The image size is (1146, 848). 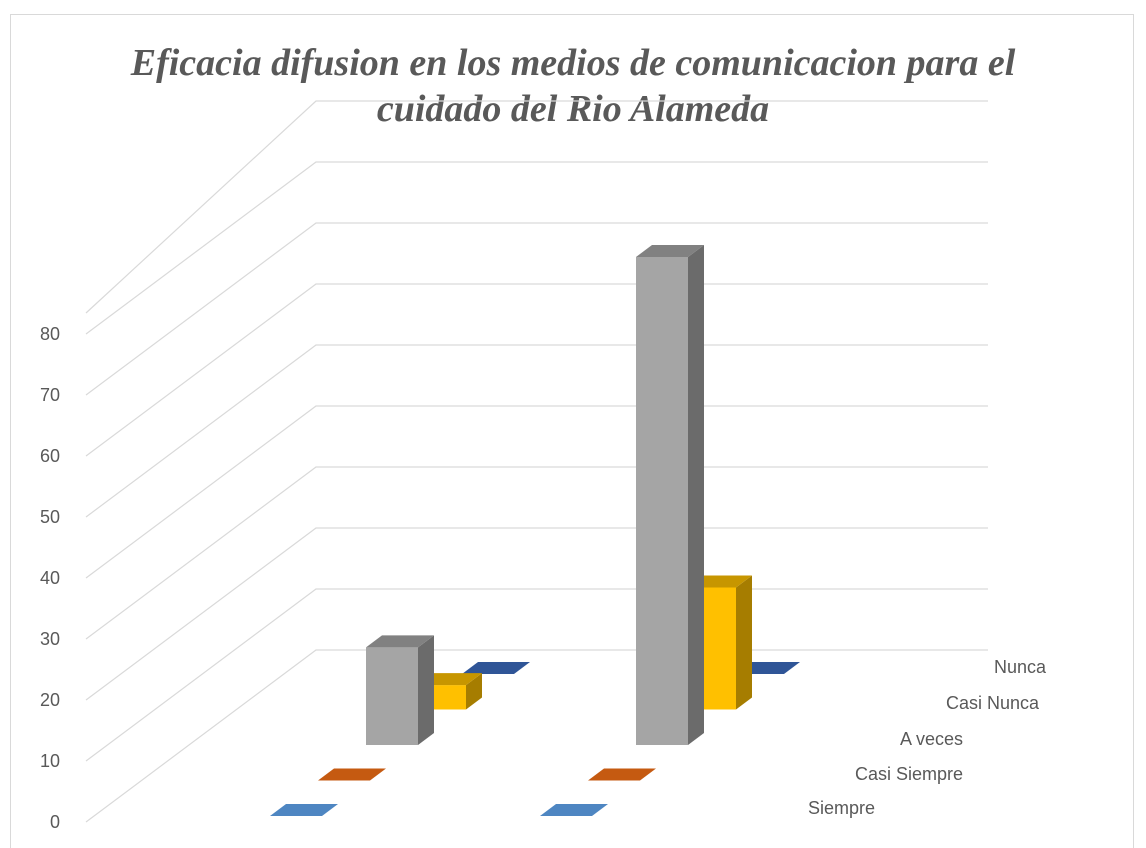 What do you see at coordinates (55, 822) in the screenshot?
I see `y-tick-label: 0` at bounding box center [55, 822].